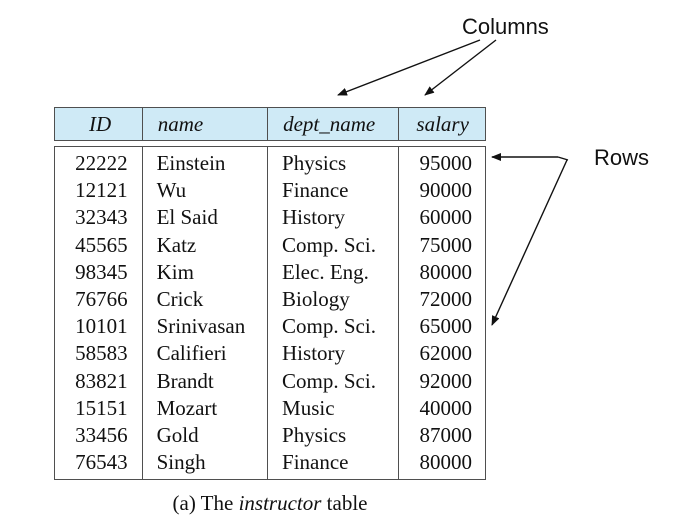 The image size is (686, 520). What do you see at coordinates (101, 190) in the screenshot?
I see `cell-id: 12121` at bounding box center [101, 190].